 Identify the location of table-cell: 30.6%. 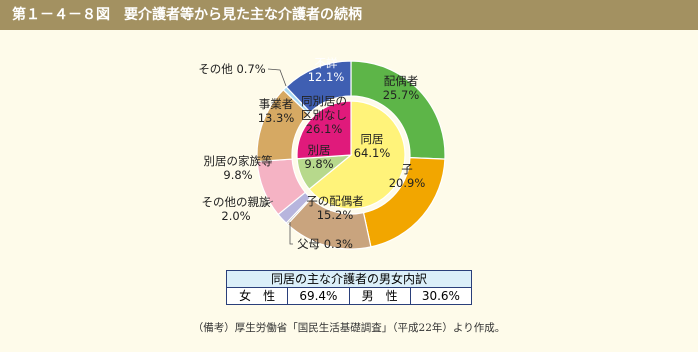
(440, 296).